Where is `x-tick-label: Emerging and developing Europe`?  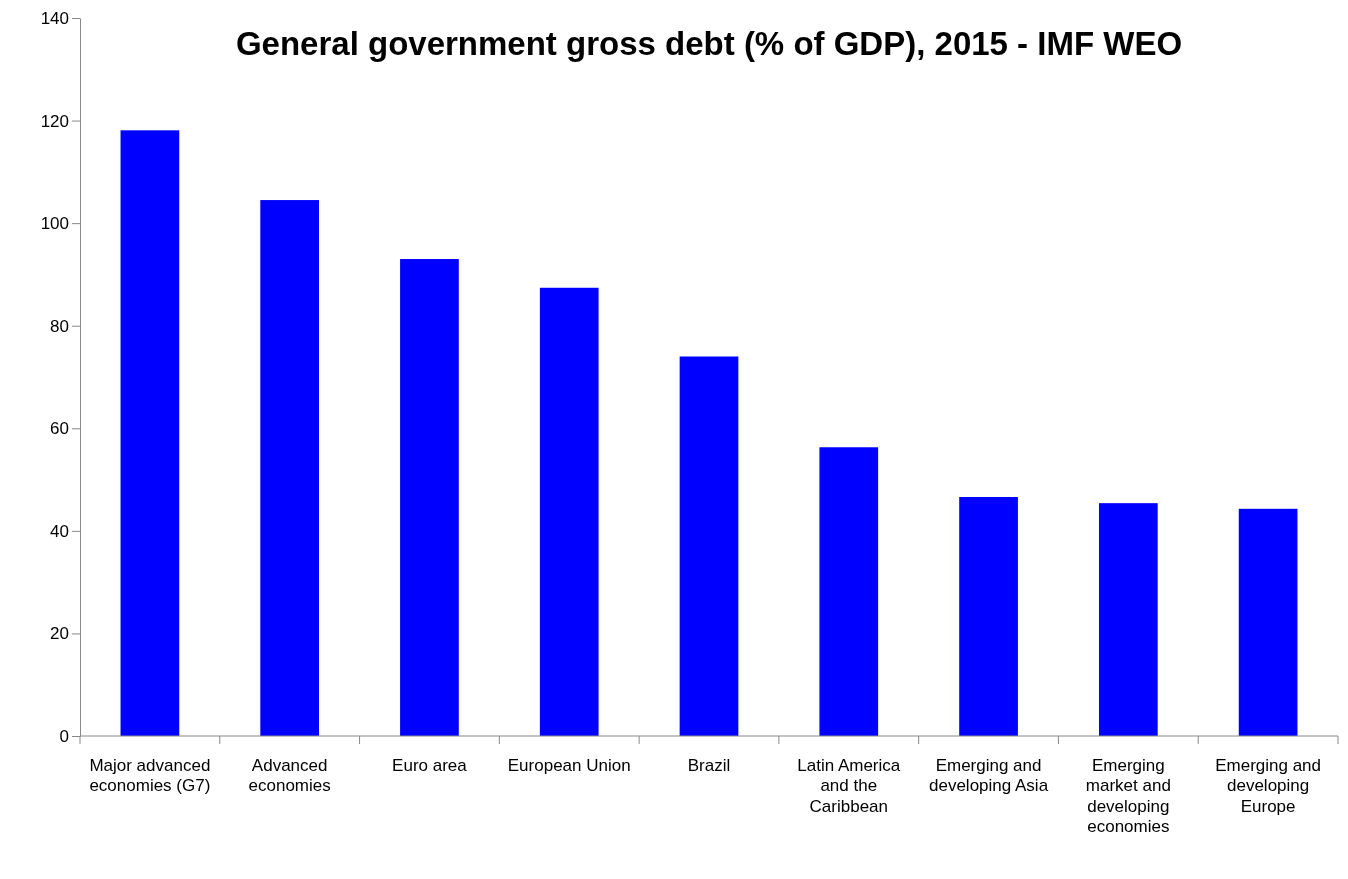
x-tick-label: Emerging and developing Europe is located at coordinates (1268, 786).